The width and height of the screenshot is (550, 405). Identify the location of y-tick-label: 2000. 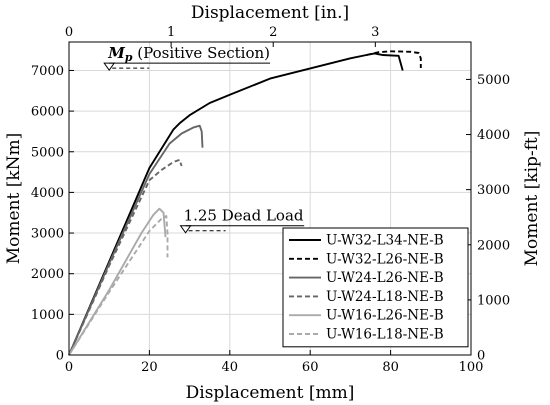
(47, 274).